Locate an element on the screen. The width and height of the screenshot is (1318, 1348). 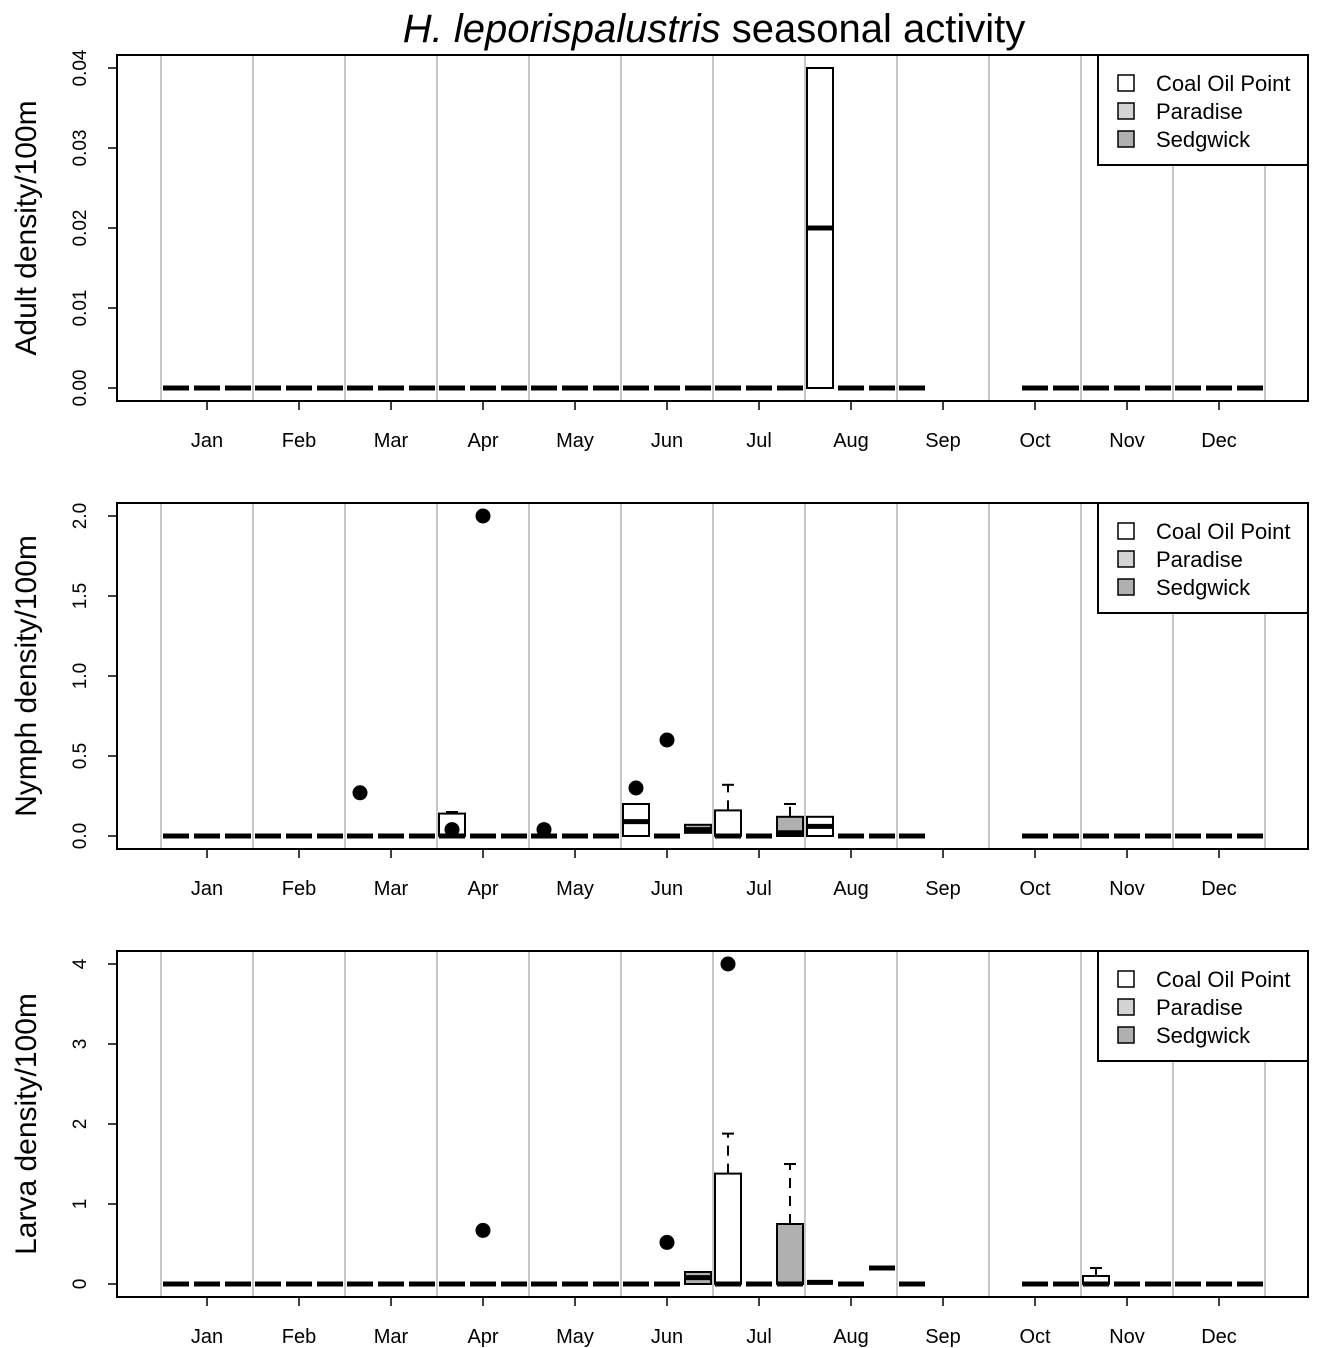
box-body is located at coordinates (790, 1254).